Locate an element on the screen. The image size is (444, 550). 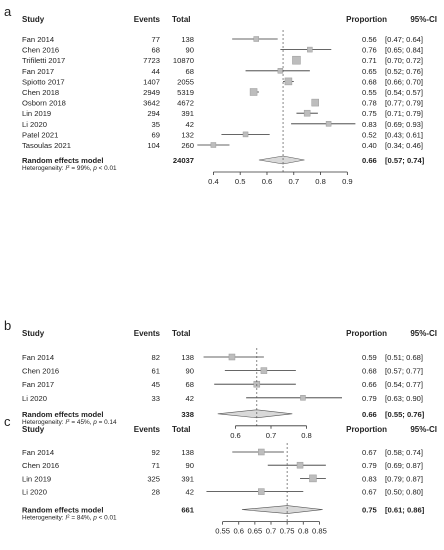
panel-label: b is located at coordinates (7, 325).